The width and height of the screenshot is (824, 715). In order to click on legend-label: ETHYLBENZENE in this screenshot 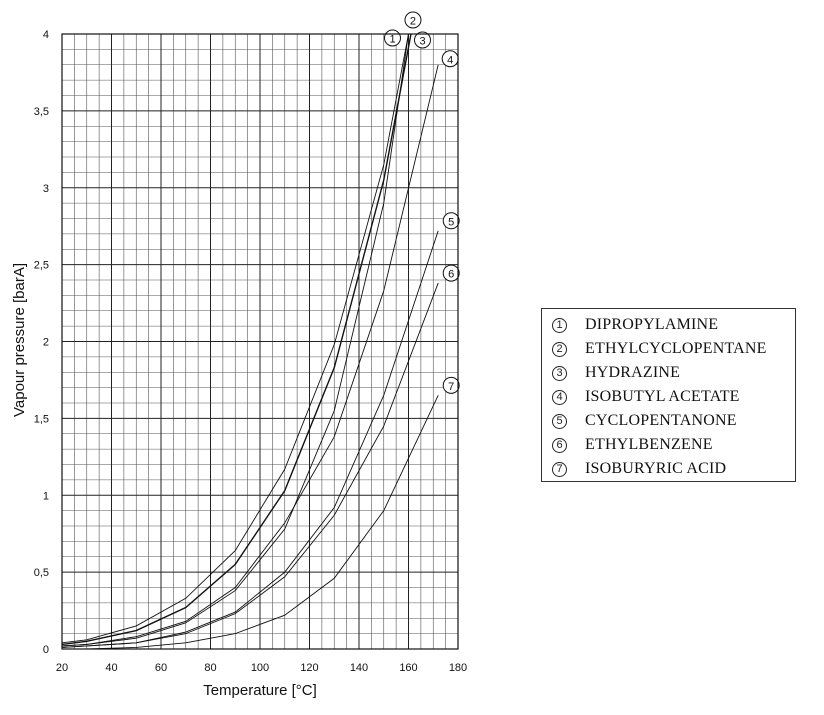, I will do `click(649, 445)`.